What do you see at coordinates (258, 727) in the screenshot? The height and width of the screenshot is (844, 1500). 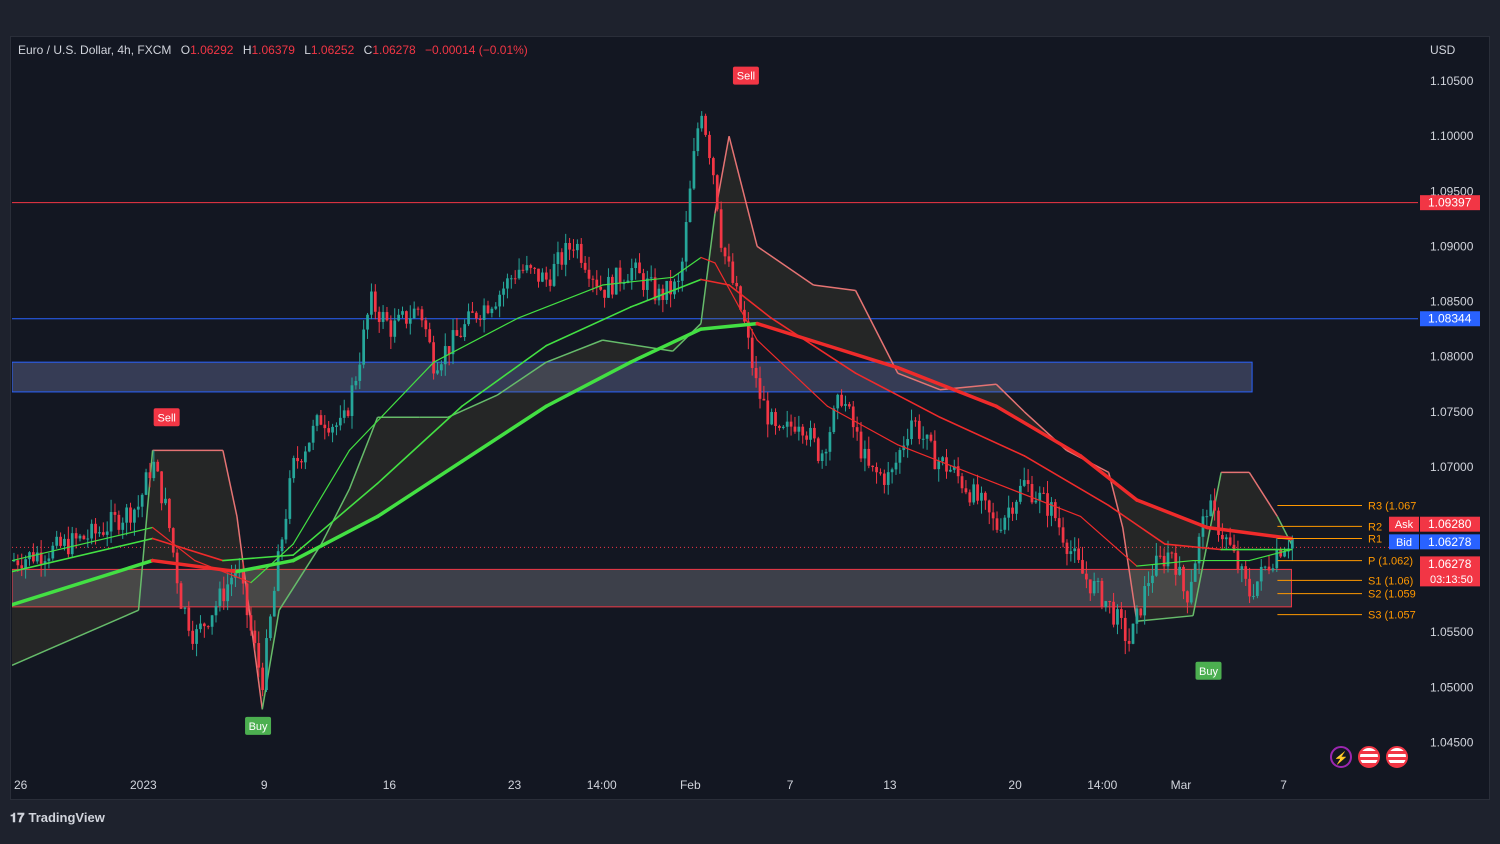 I see `signal-buy-label-1: Buy` at bounding box center [258, 727].